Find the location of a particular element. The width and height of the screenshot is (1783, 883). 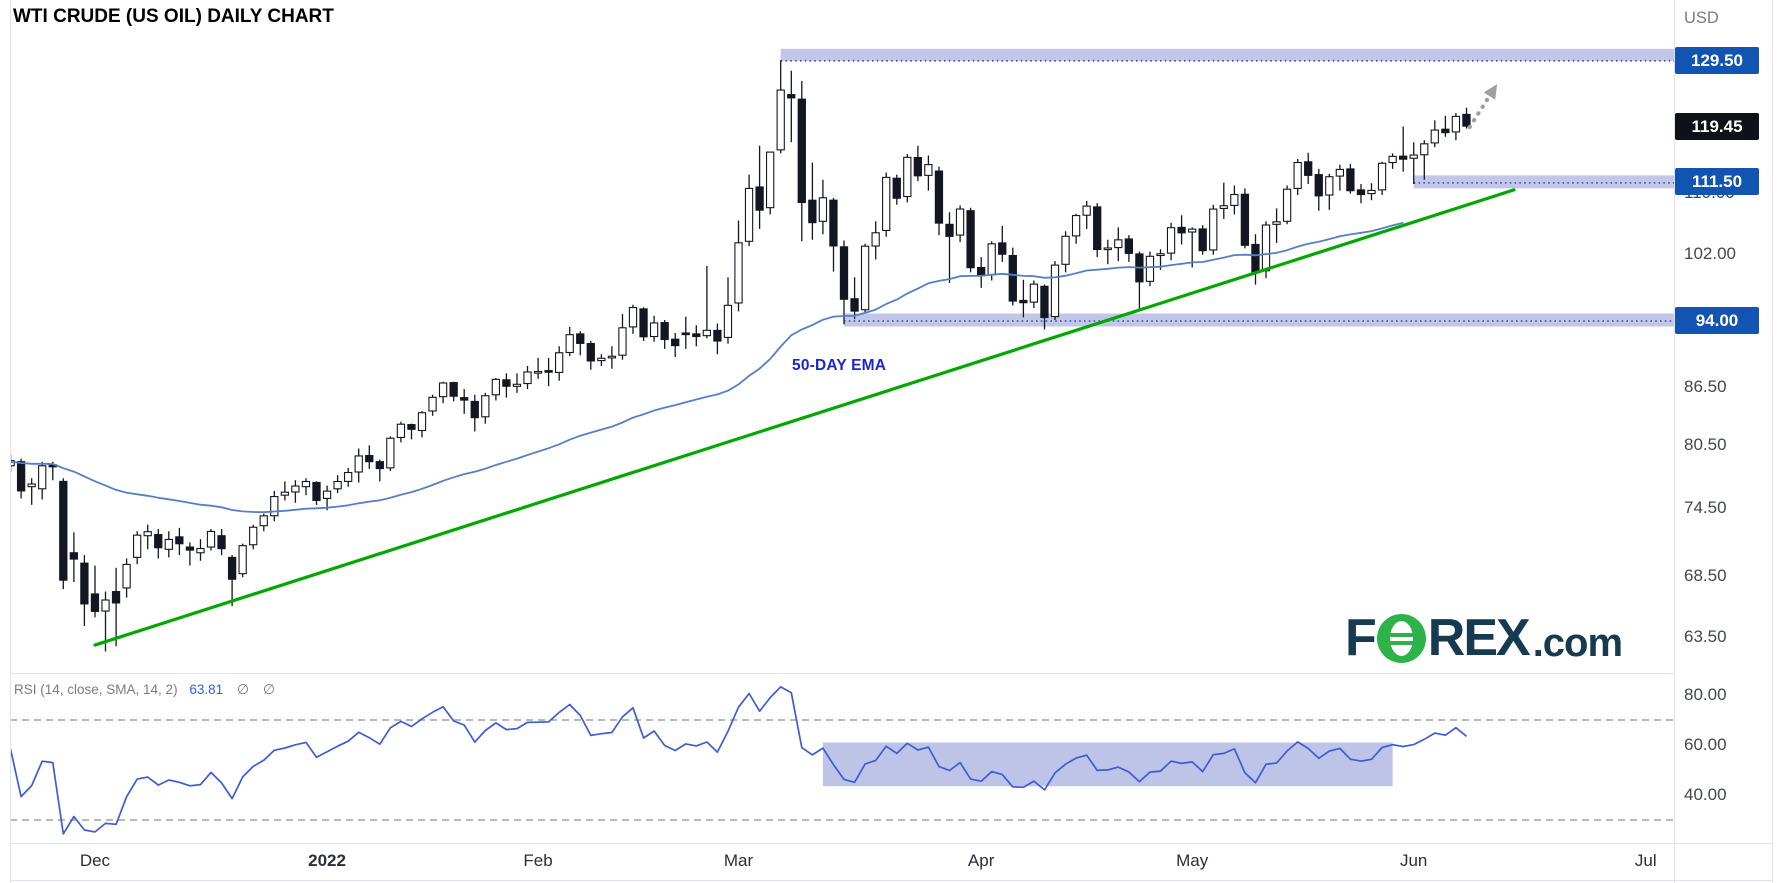

rsi-line is located at coordinates (734, 760).